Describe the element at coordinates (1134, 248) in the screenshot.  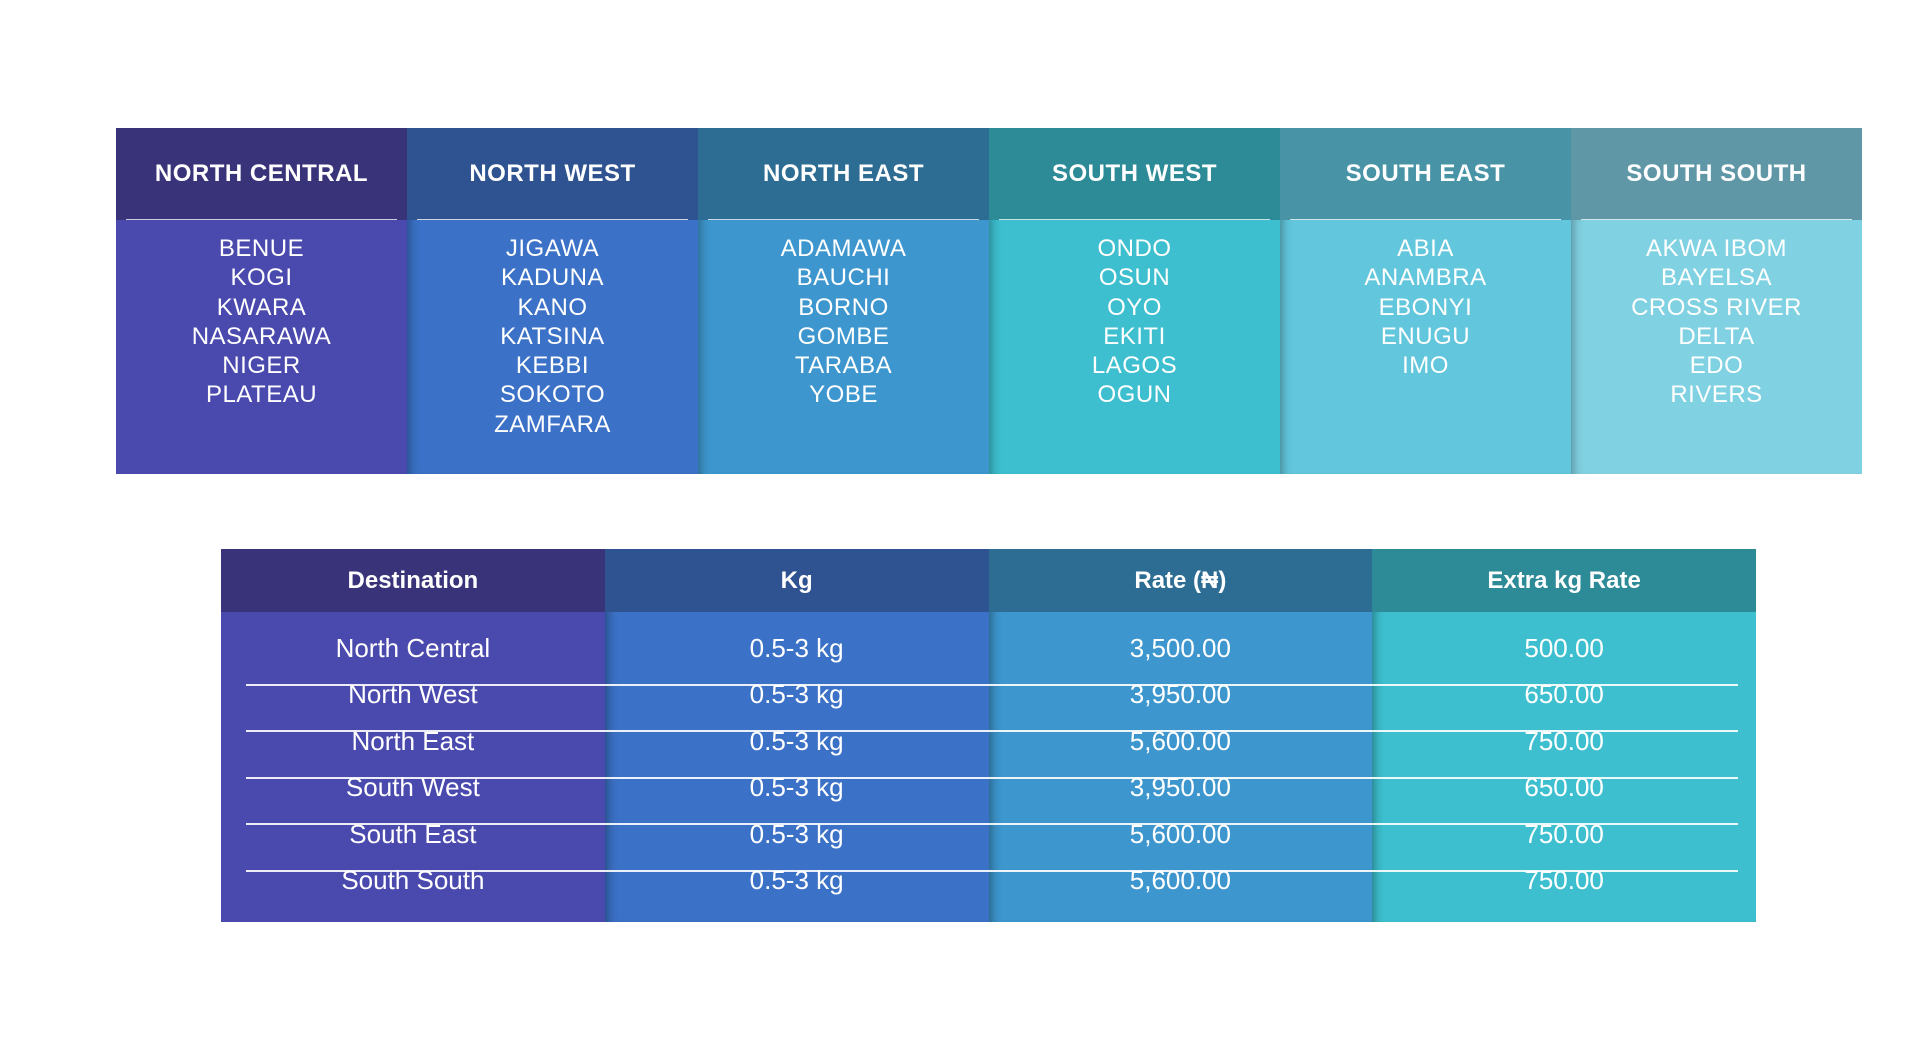
I see `state-name: ONDO` at that location.